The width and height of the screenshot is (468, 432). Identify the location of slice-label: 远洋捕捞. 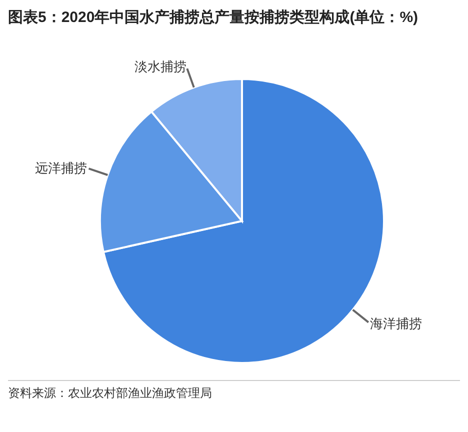
(60, 168).